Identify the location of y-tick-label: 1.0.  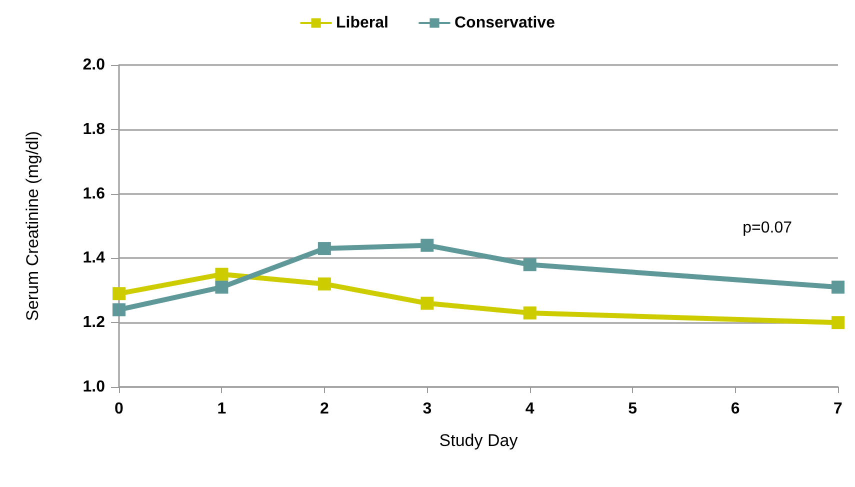
(94, 387).